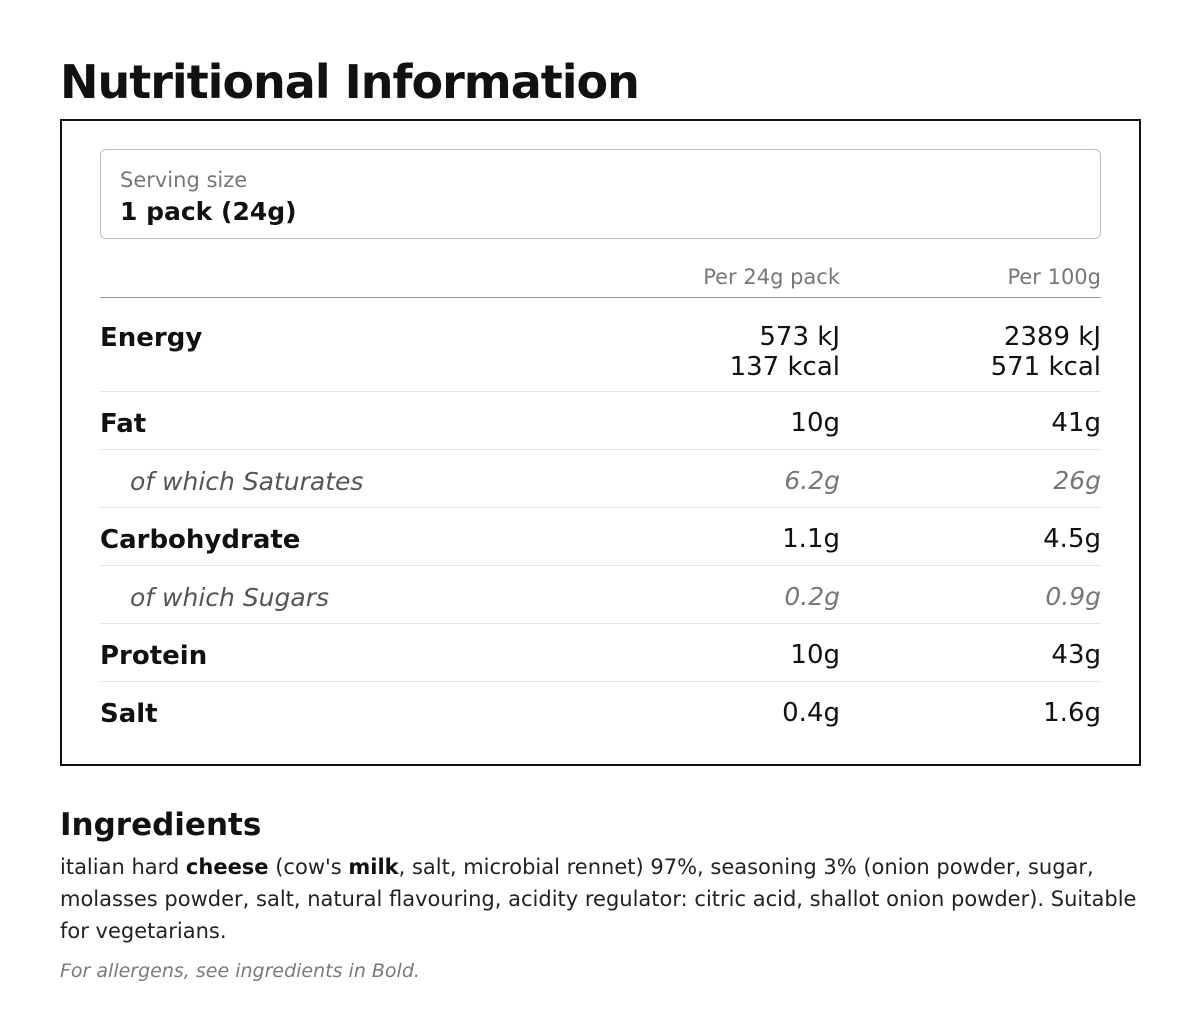  I want to click on value-per-pack: 0.2g, so click(812, 596).